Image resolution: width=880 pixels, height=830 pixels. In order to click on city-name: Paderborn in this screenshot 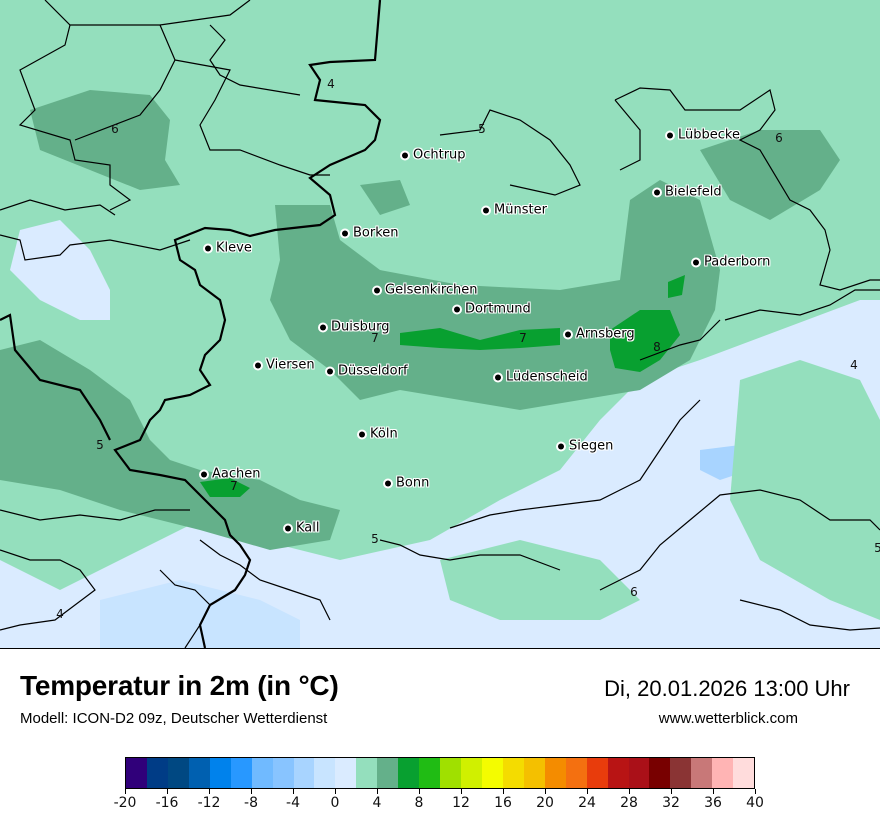, I will do `click(737, 262)`.